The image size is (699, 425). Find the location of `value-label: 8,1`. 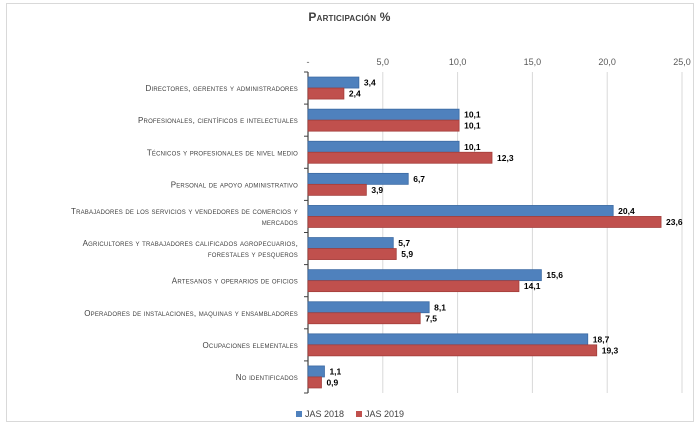

value-label: 8,1 is located at coordinates (440, 307).